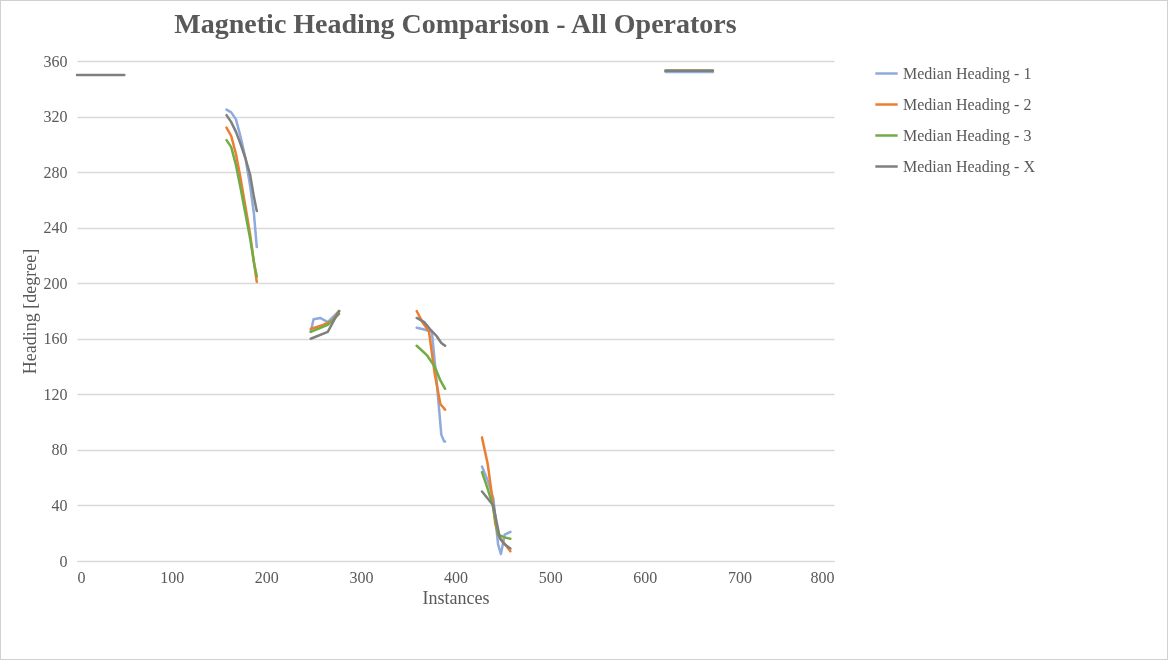 The width and height of the screenshot is (1173, 666). Describe the element at coordinates (456, 597) in the screenshot. I see `x-axis-title: Instances` at that location.